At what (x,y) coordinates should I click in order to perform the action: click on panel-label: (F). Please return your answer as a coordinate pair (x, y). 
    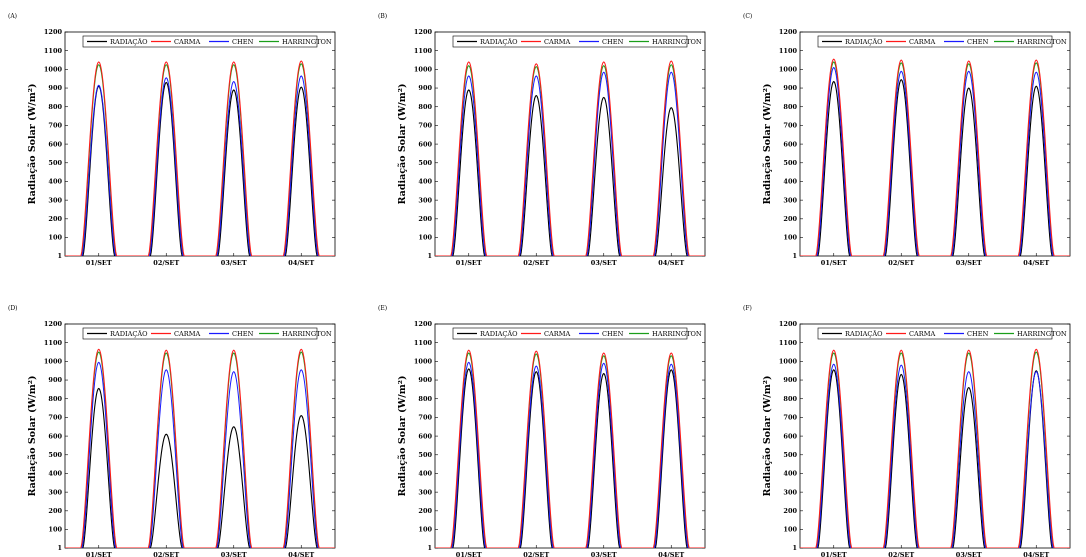
    Looking at the image, I should click on (747, 308).